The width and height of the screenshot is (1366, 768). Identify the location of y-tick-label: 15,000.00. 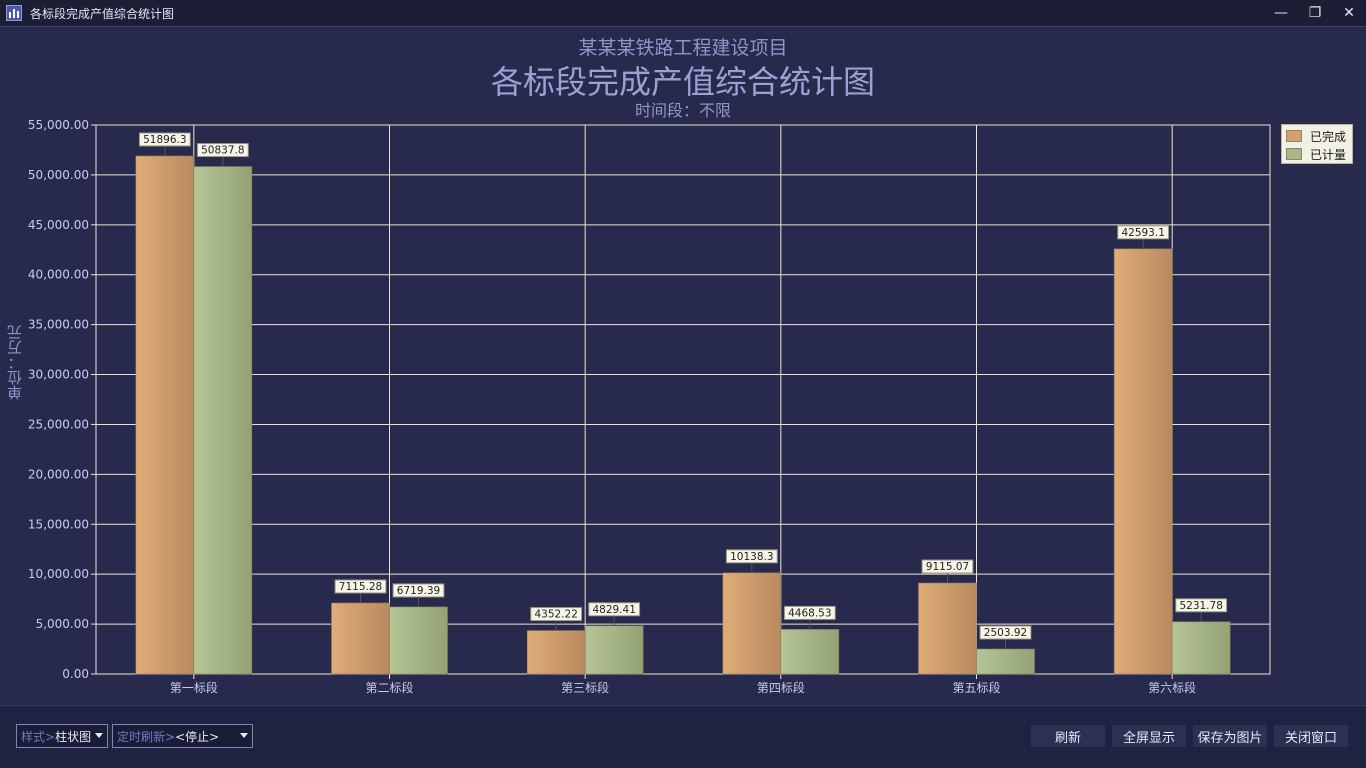
(58, 524).